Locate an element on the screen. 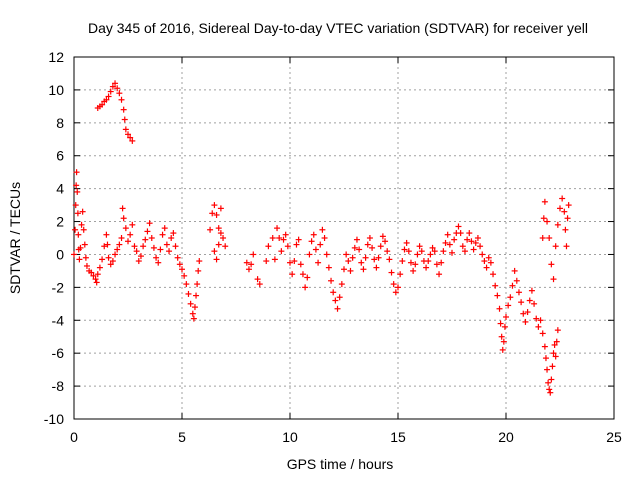 The image size is (640, 480). y-tick-label: -8 is located at coordinates (58, 386).